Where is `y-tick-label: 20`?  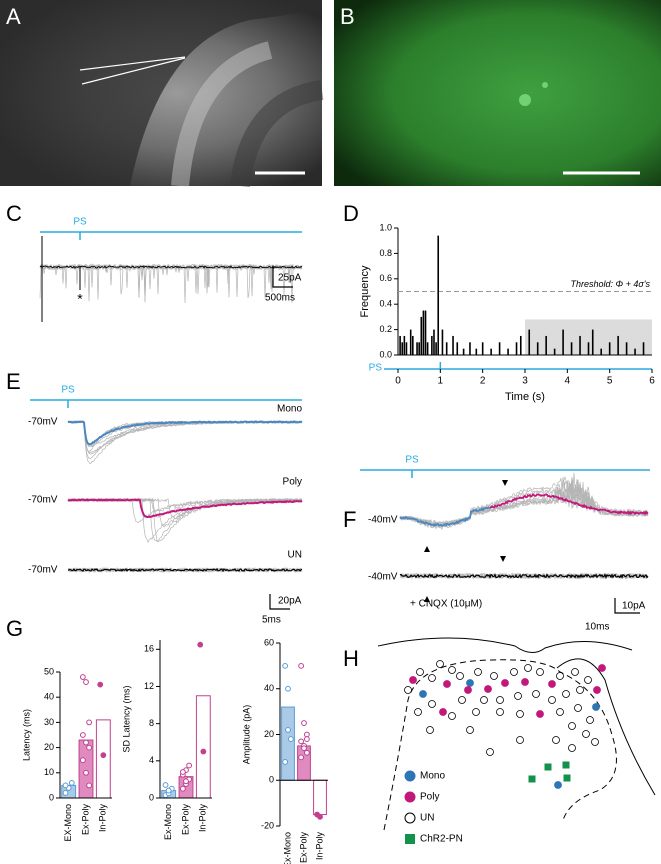 y-tick-label: 20 is located at coordinates (269, 734).